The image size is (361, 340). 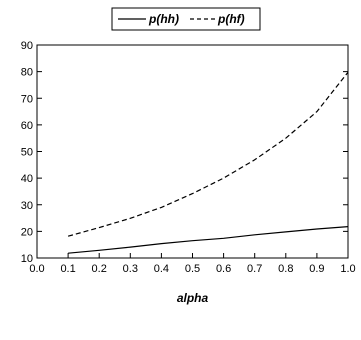 I want to click on legend-box, so click(x=186, y=19).